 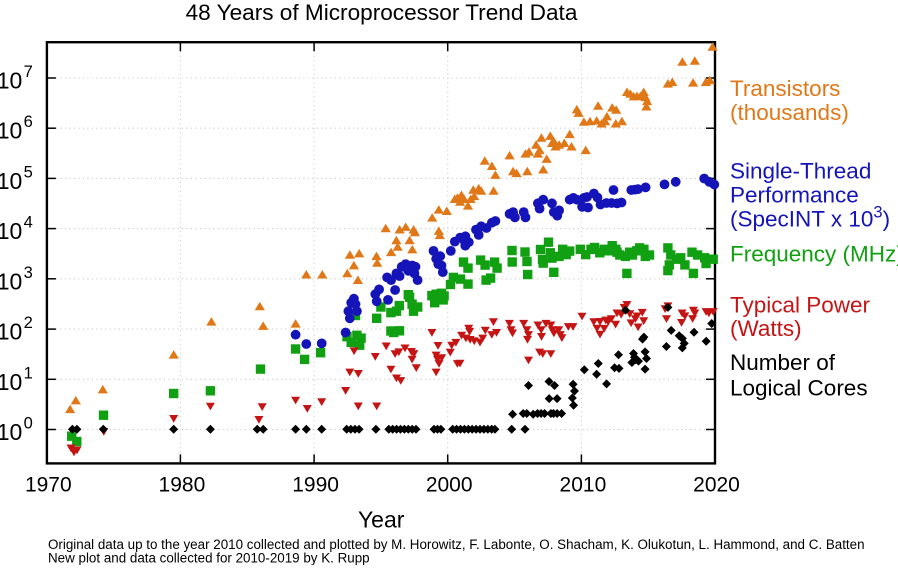 What do you see at coordinates (28, 223) in the screenshot?
I see `svg-text: 4` at bounding box center [28, 223].